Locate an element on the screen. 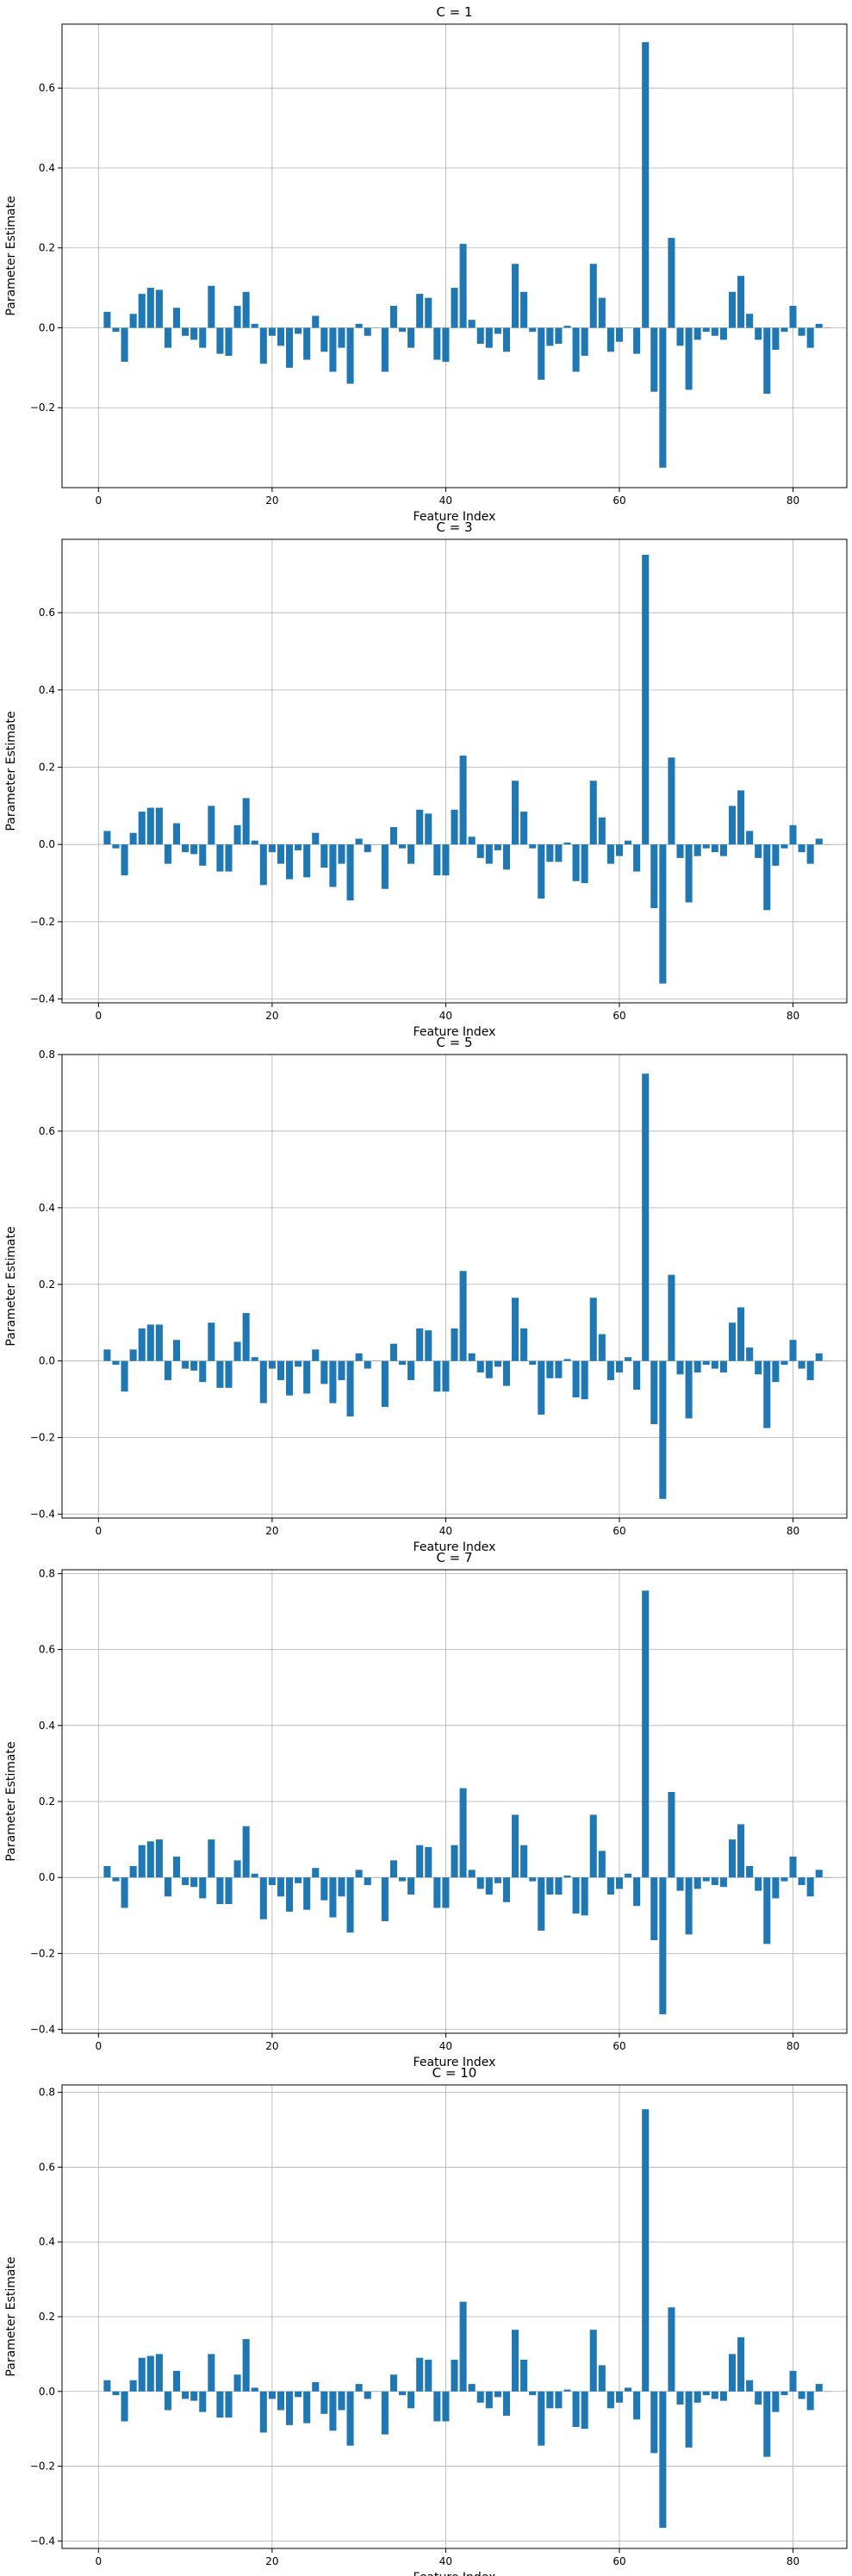 The height and width of the screenshot is (2576, 852). x-tick-label: 20 is located at coordinates (271, 501).